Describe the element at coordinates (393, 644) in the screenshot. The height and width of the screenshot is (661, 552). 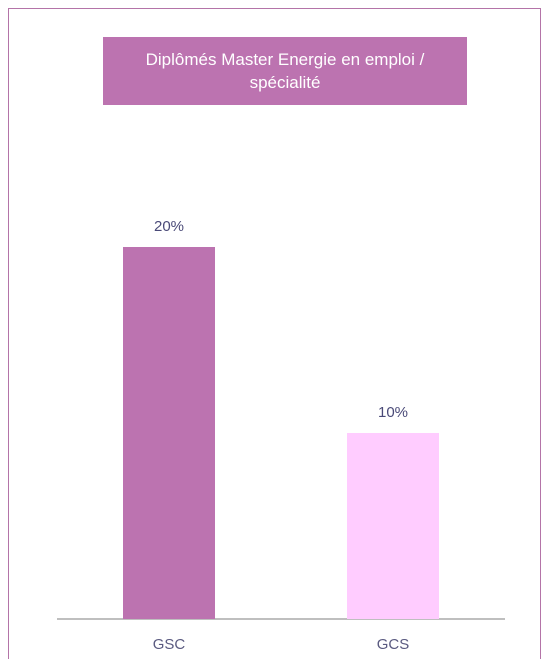
I see `x-tick-label-gcs: GCS` at that location.